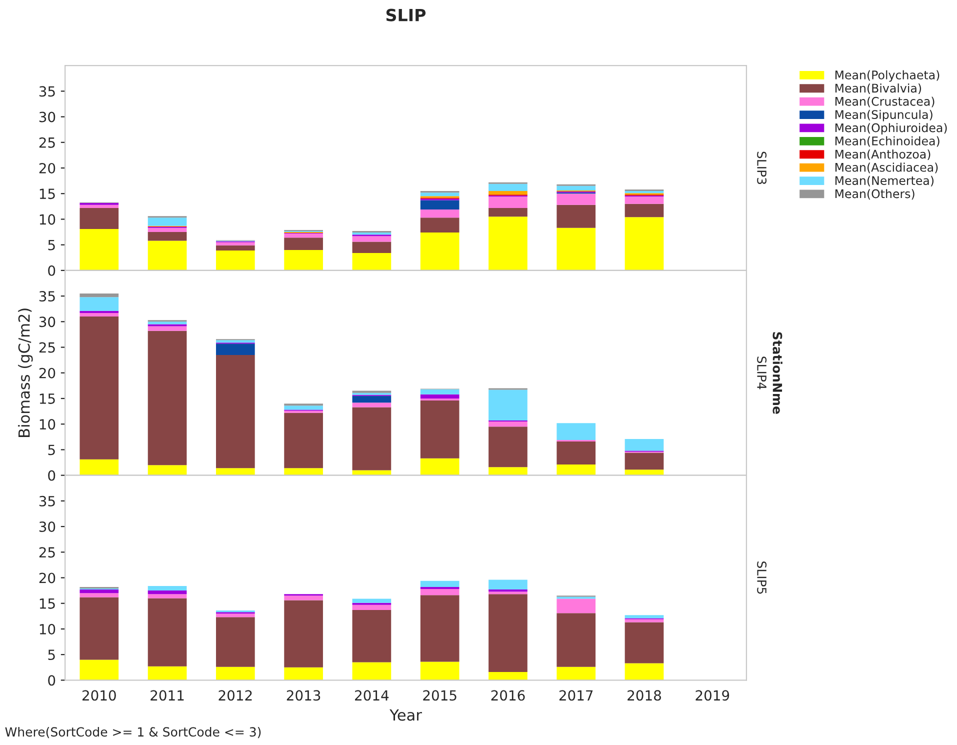 This screenshot has height=745, width=957. I want to click on legend-label: Mean(Ophiuroidea), so click(891, 129).